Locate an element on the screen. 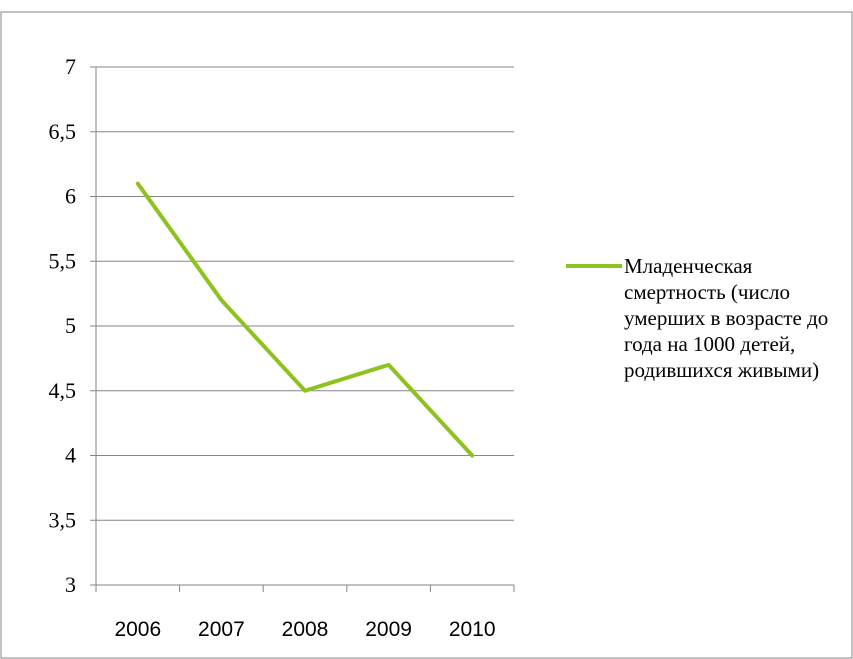 Image resolution: width=853 pixels, height=659 pixels. y-tick-label: 3,5 is located at coordinates (63, 519).